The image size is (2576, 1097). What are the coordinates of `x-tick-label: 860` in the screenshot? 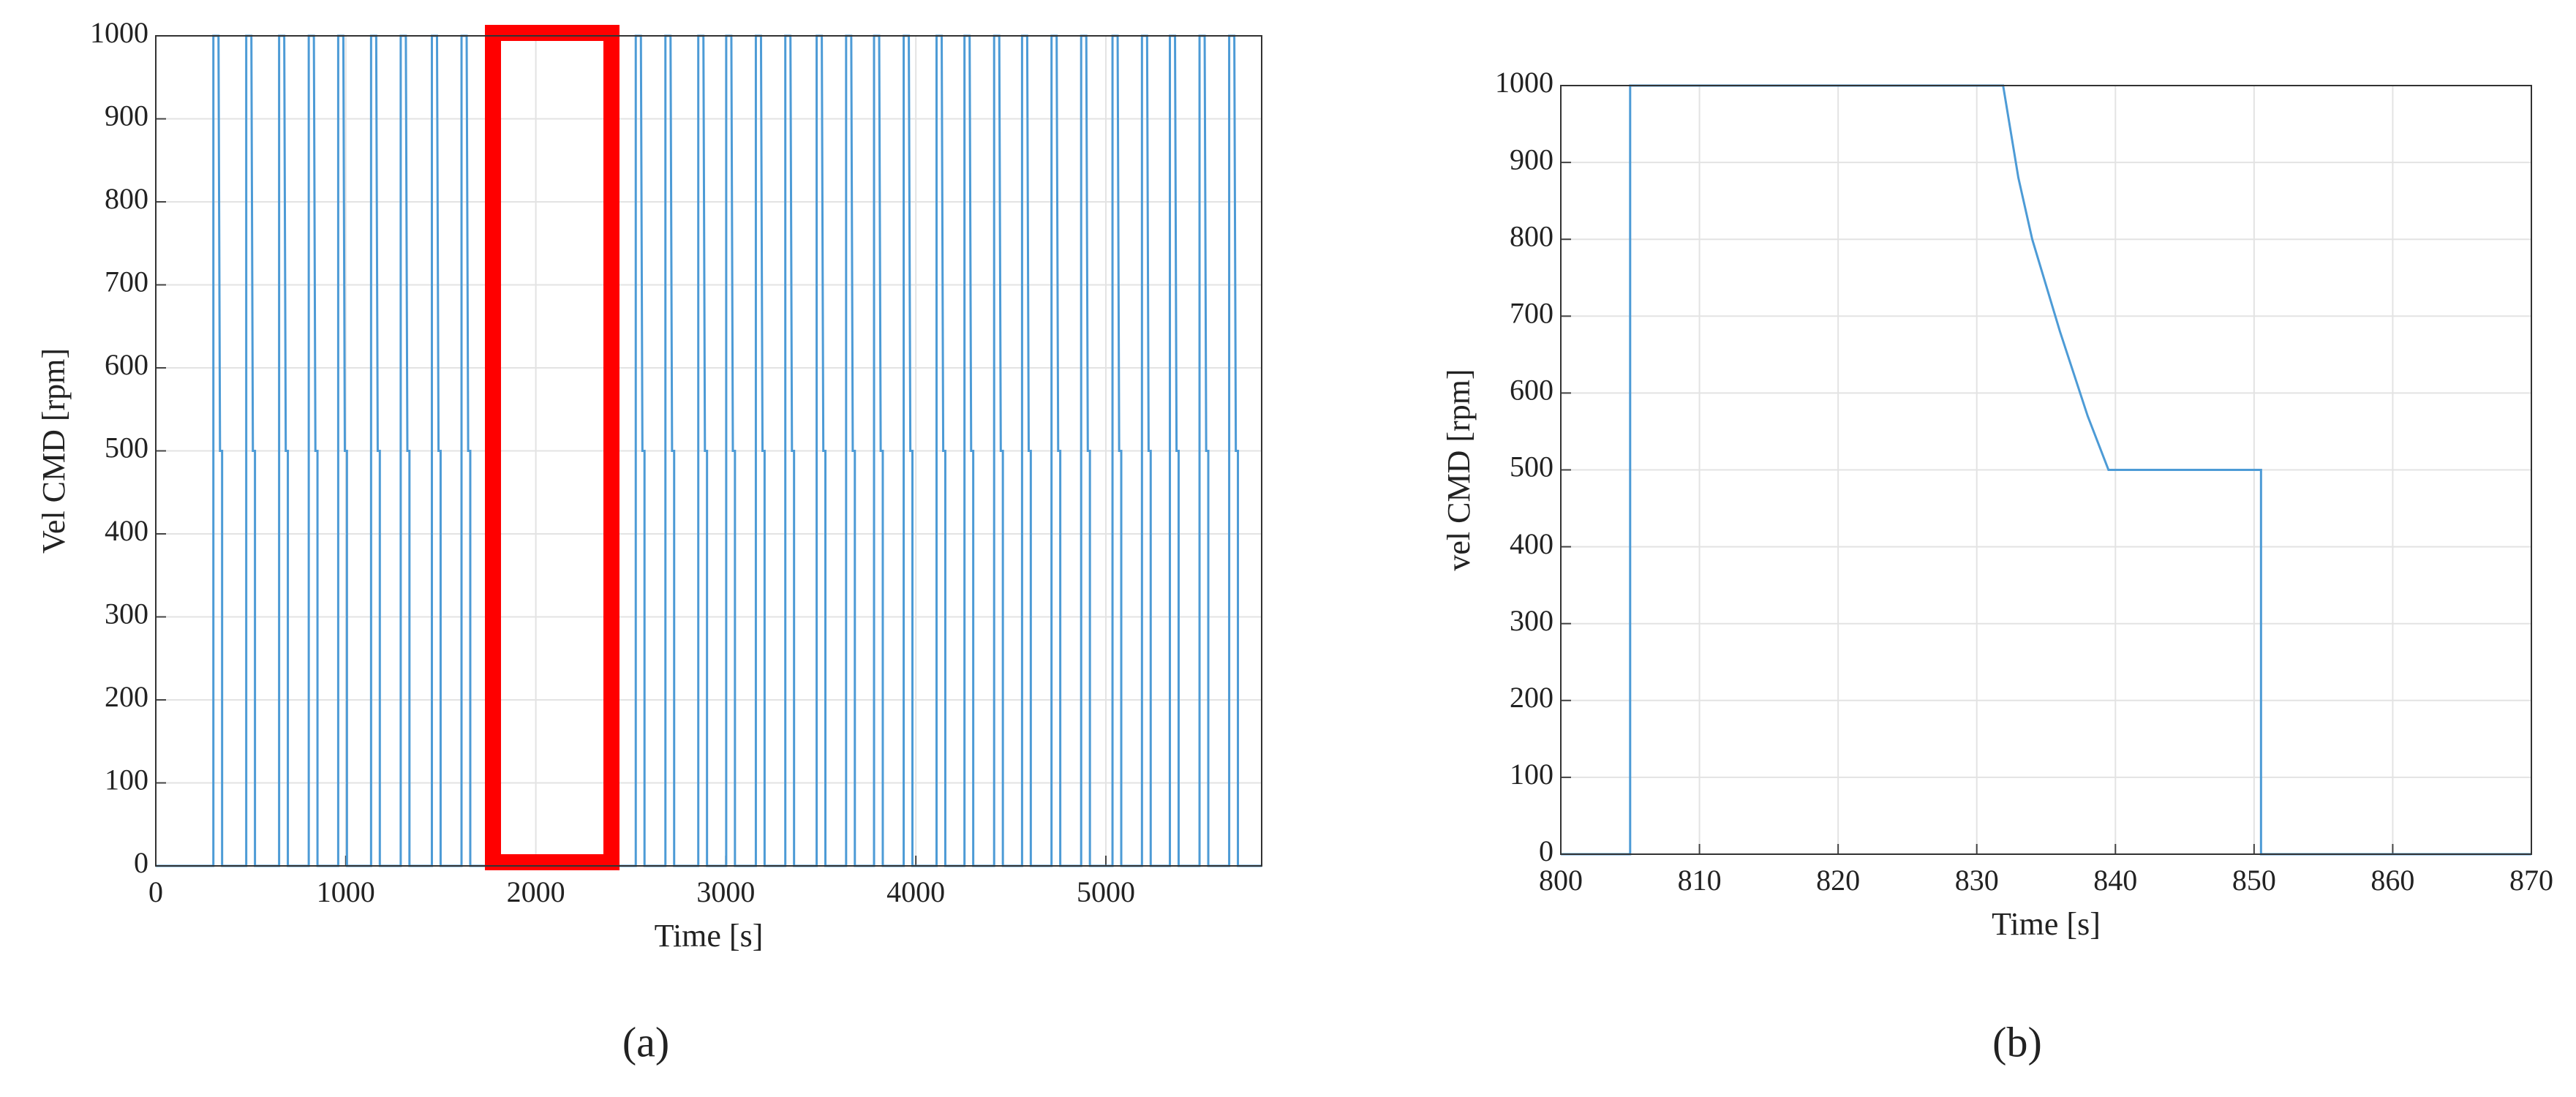 It's located at (2392, 880).